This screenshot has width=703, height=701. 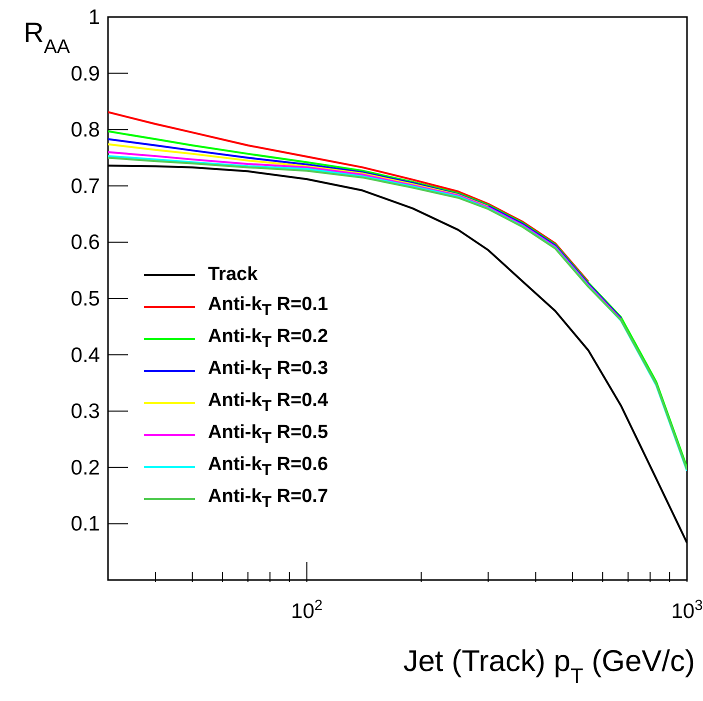 What do you see at coordinates (268, 499) in the screenshot?
I see `legend-label: Anti-k$_{T}$ R=0.7` at bounding box center [268, 499].